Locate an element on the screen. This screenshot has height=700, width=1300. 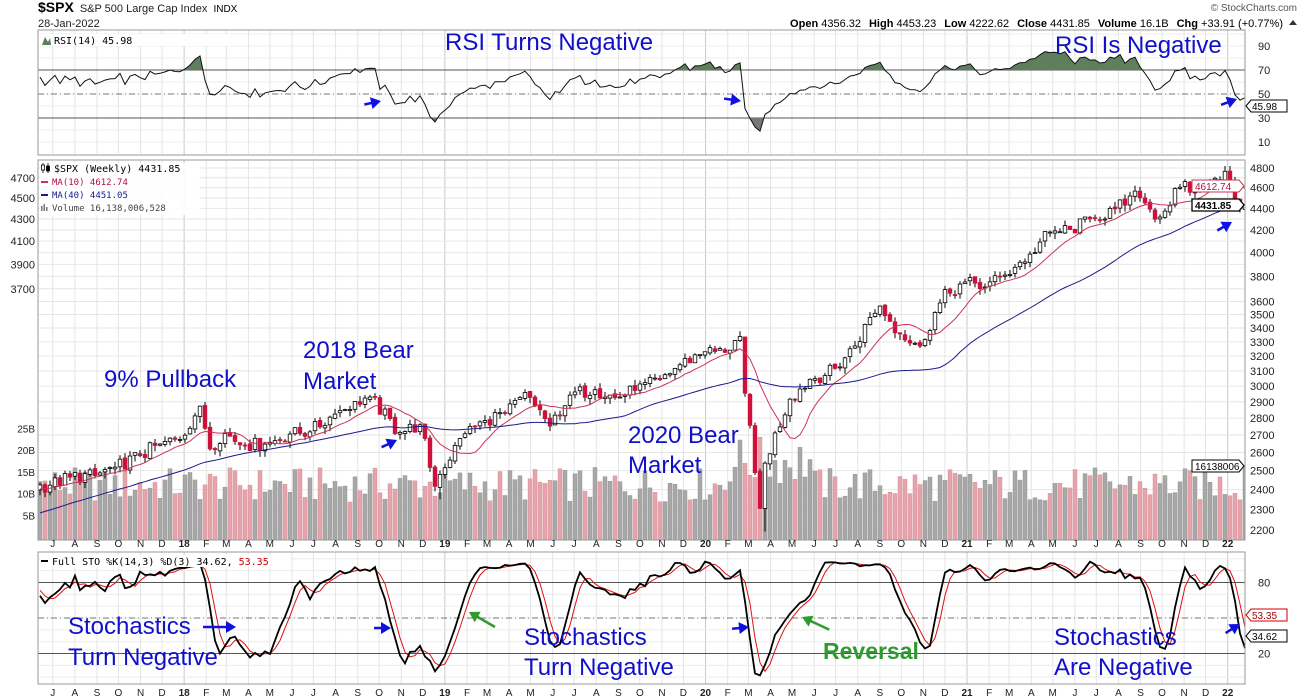
stoch-d-badge: 53.35 is located at coordinates (1266, 615).